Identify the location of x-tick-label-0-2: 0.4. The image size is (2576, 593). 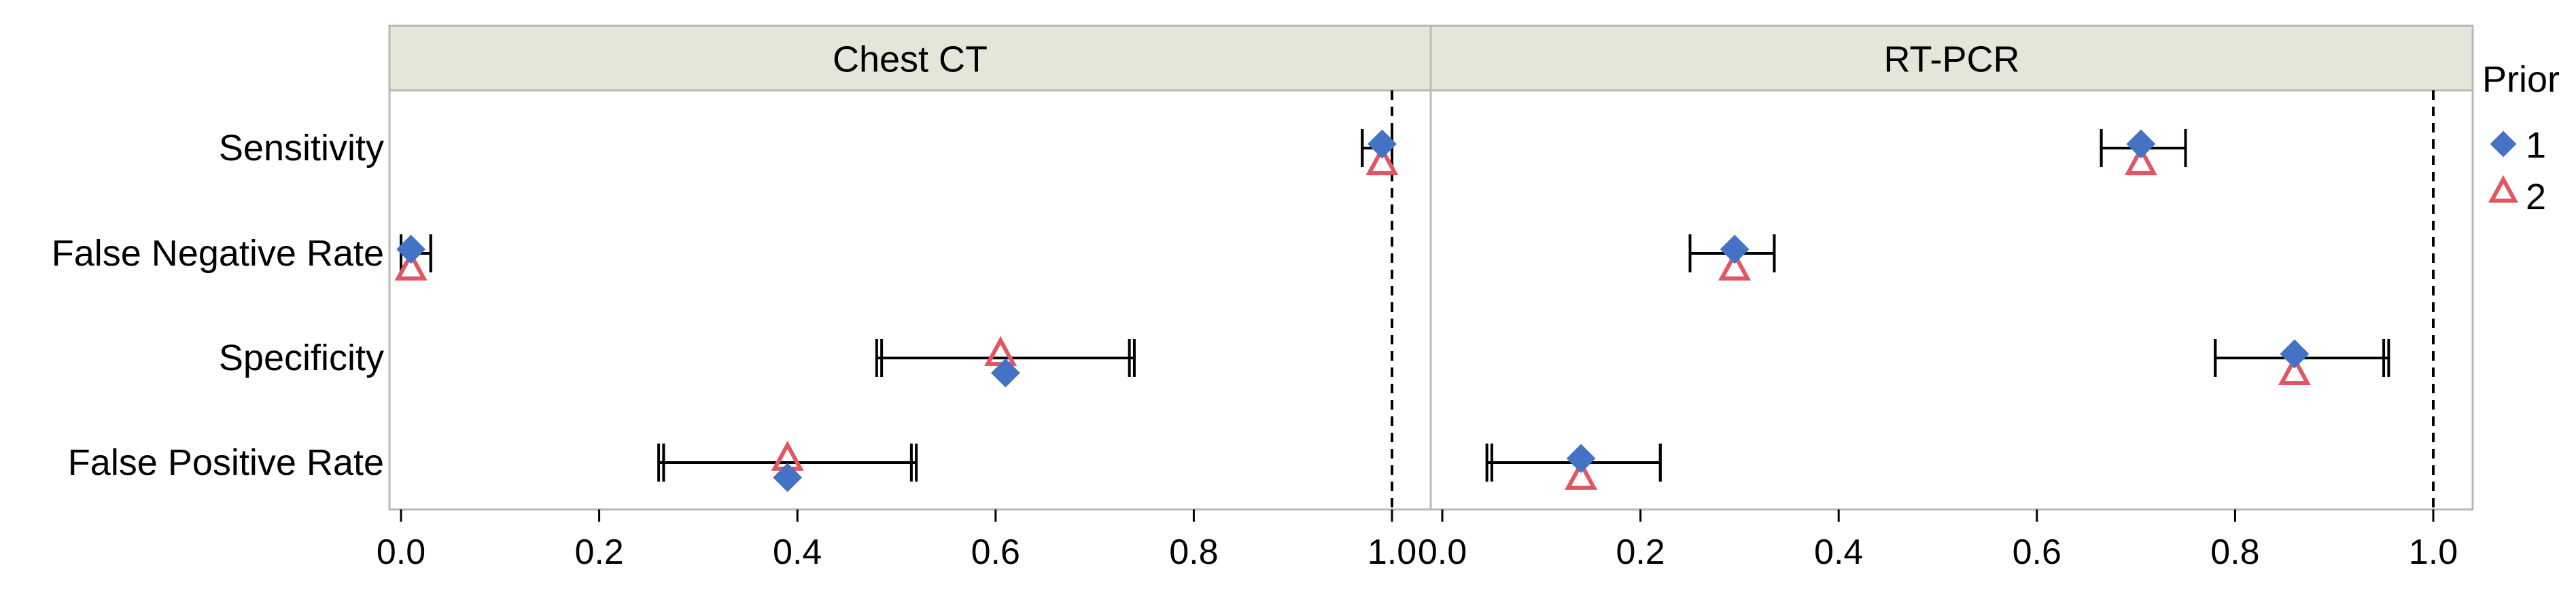
(797, 552).